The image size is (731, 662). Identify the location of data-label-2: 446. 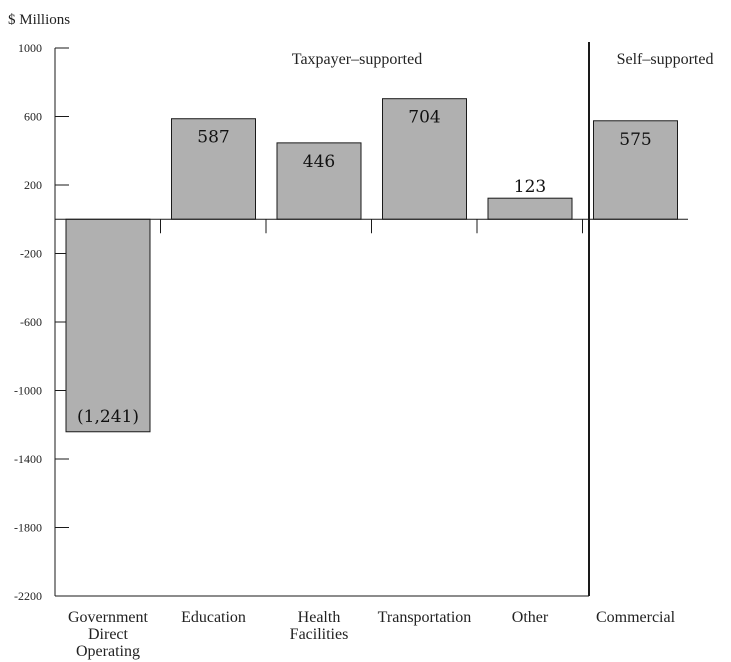
(319, 162).